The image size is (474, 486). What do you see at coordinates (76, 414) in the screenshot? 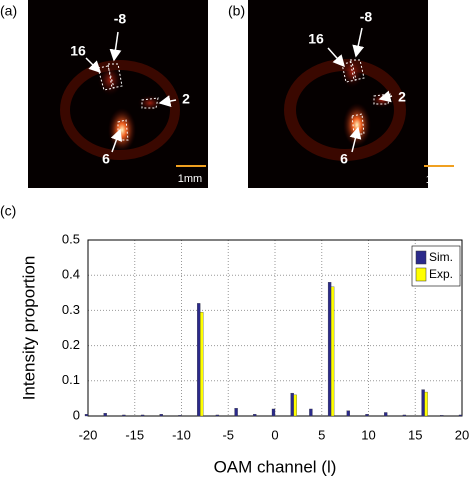
I see `y-tick-label: 0` at bounding box center [76, 414].